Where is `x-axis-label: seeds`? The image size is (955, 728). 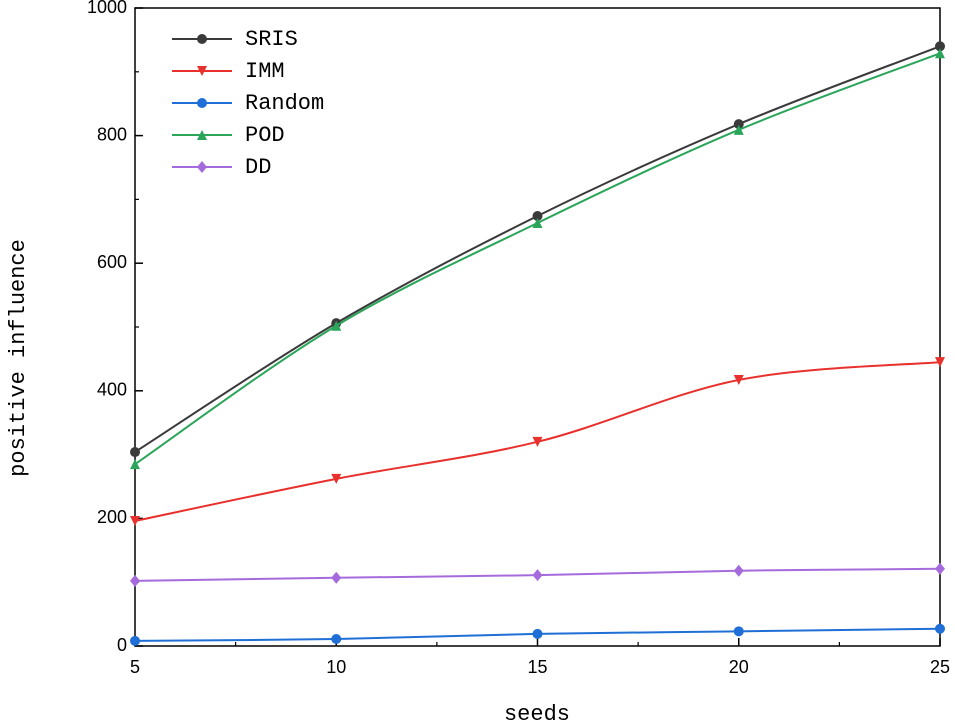 x-axis-label: seeds is located at coordinates (537, 714).